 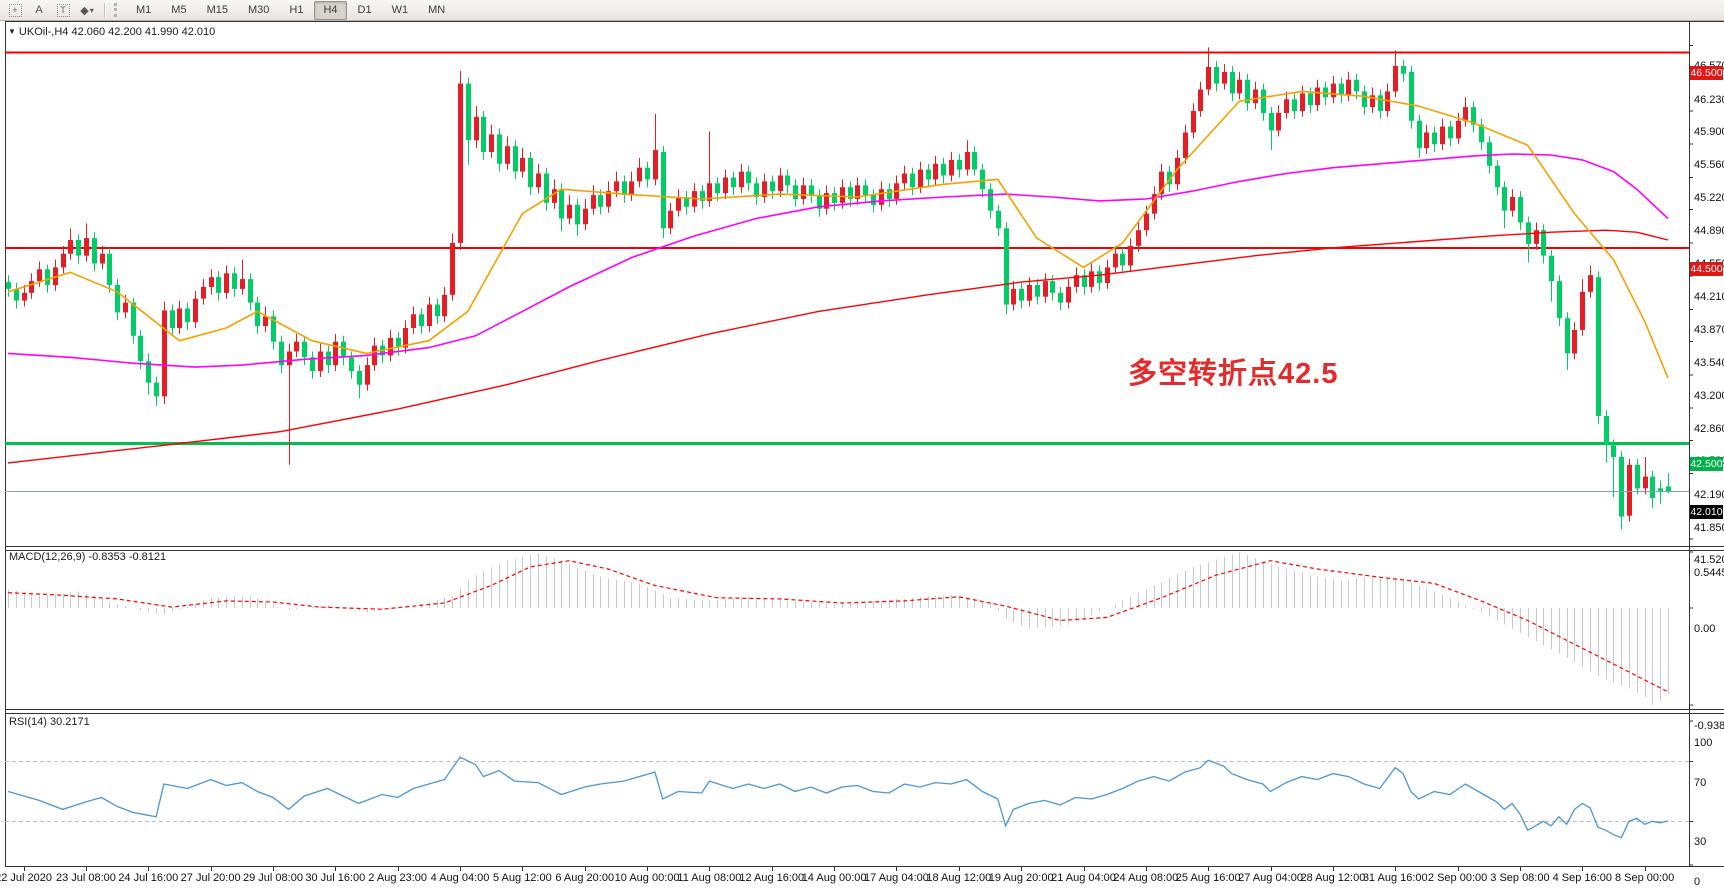 What do you see at coordinates (1700, 782) in the screenshot?
I see `rsi-axis-label: 70` at bounding box center [1700, 782].